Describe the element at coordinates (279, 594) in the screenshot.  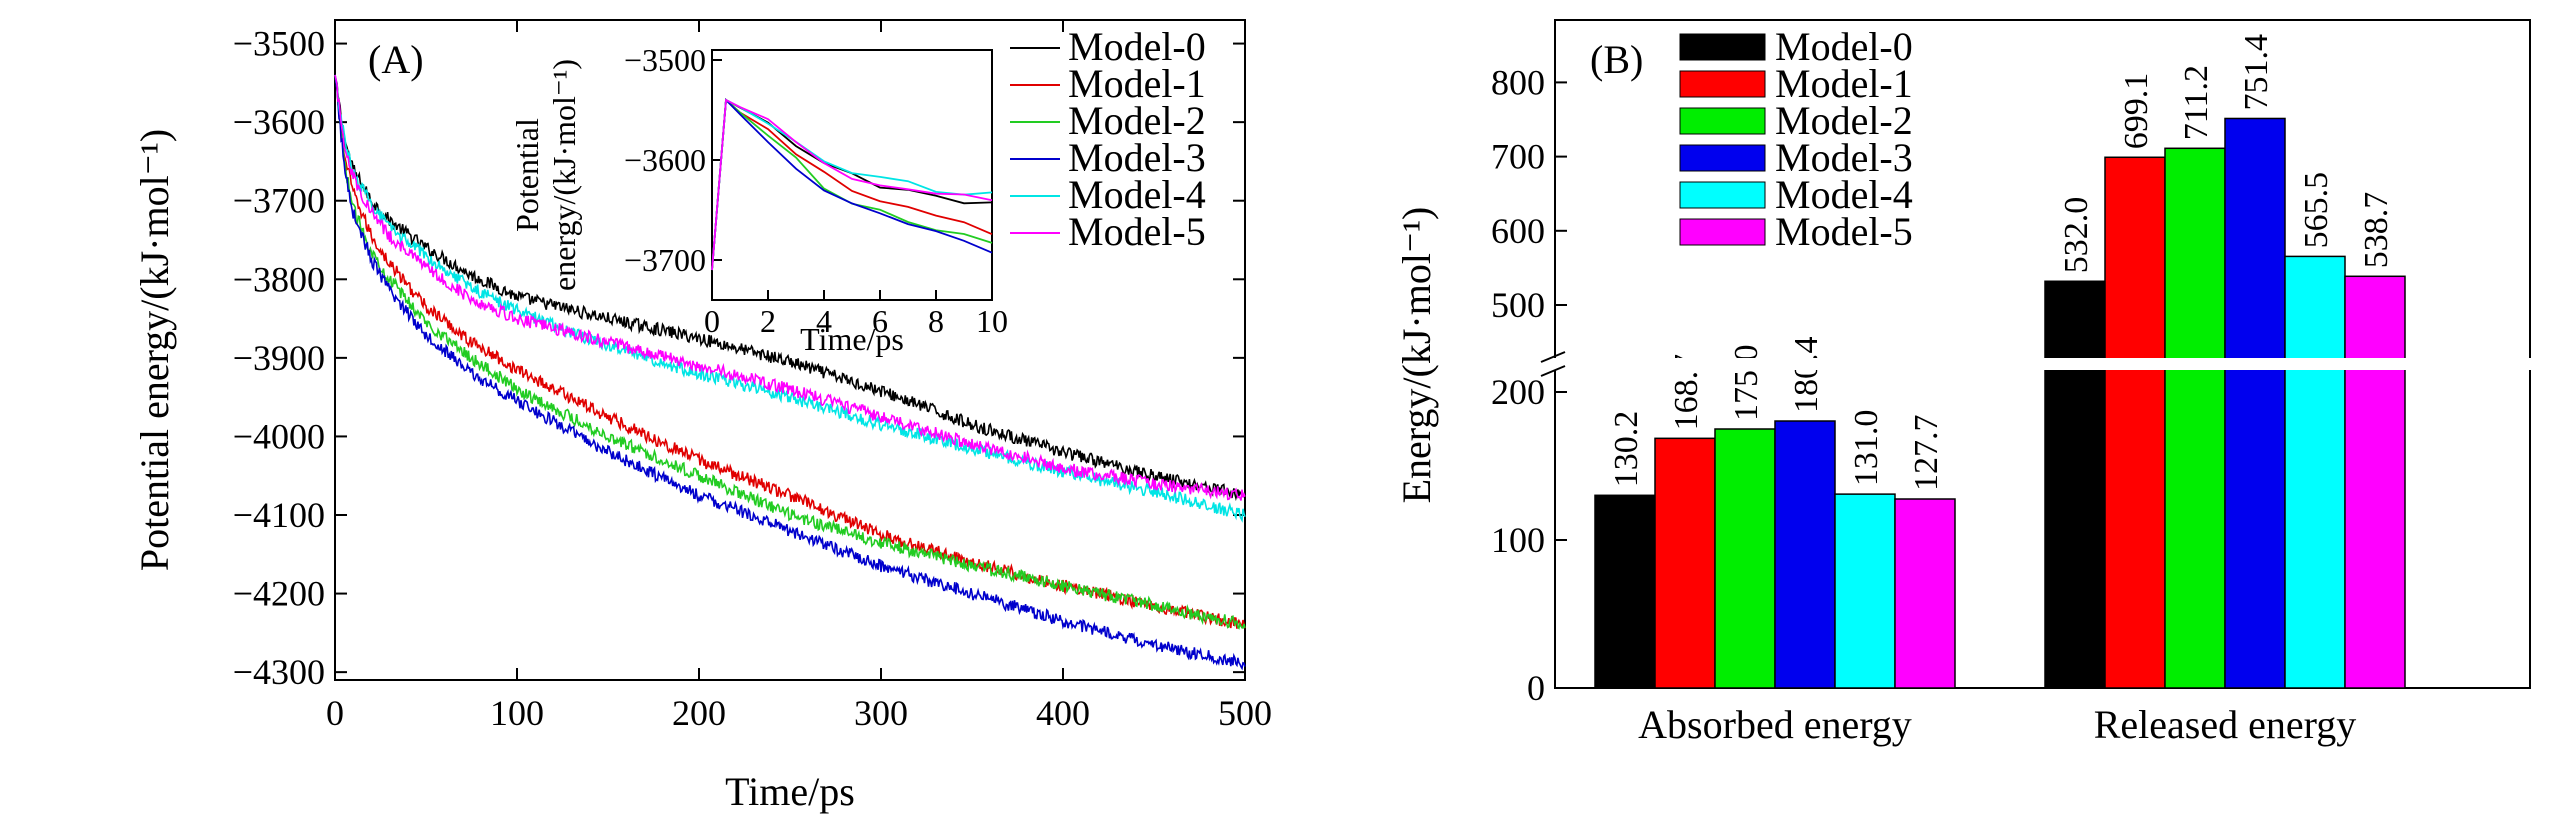
I see `panel-a-y-tick-label: −4200` at that location.